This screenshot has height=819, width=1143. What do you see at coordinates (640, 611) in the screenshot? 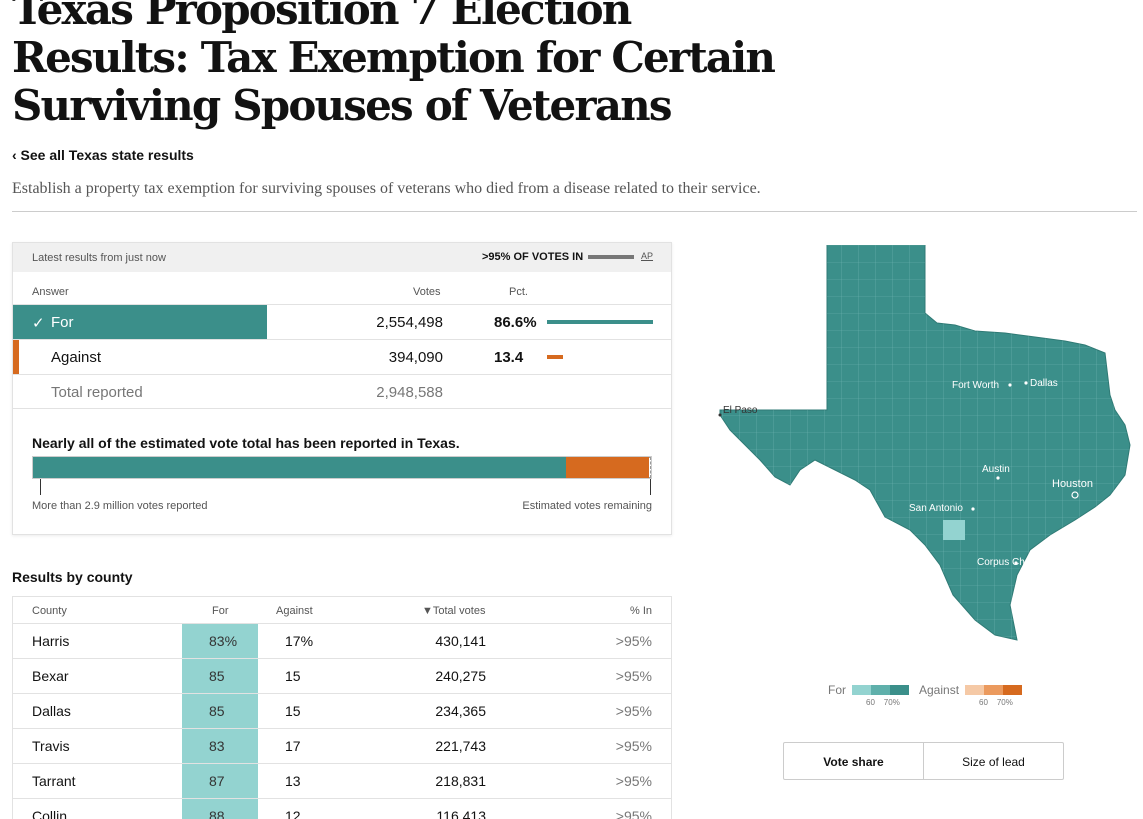
I see `pct-in-column-header: % In` at bounding box center [640, 611].